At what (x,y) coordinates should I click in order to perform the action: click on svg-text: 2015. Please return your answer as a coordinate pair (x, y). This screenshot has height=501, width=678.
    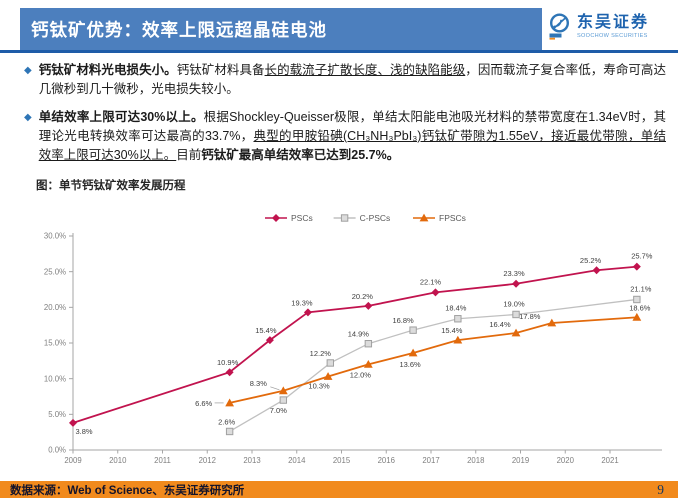
    Looking at the image, I should click on (342, 460).